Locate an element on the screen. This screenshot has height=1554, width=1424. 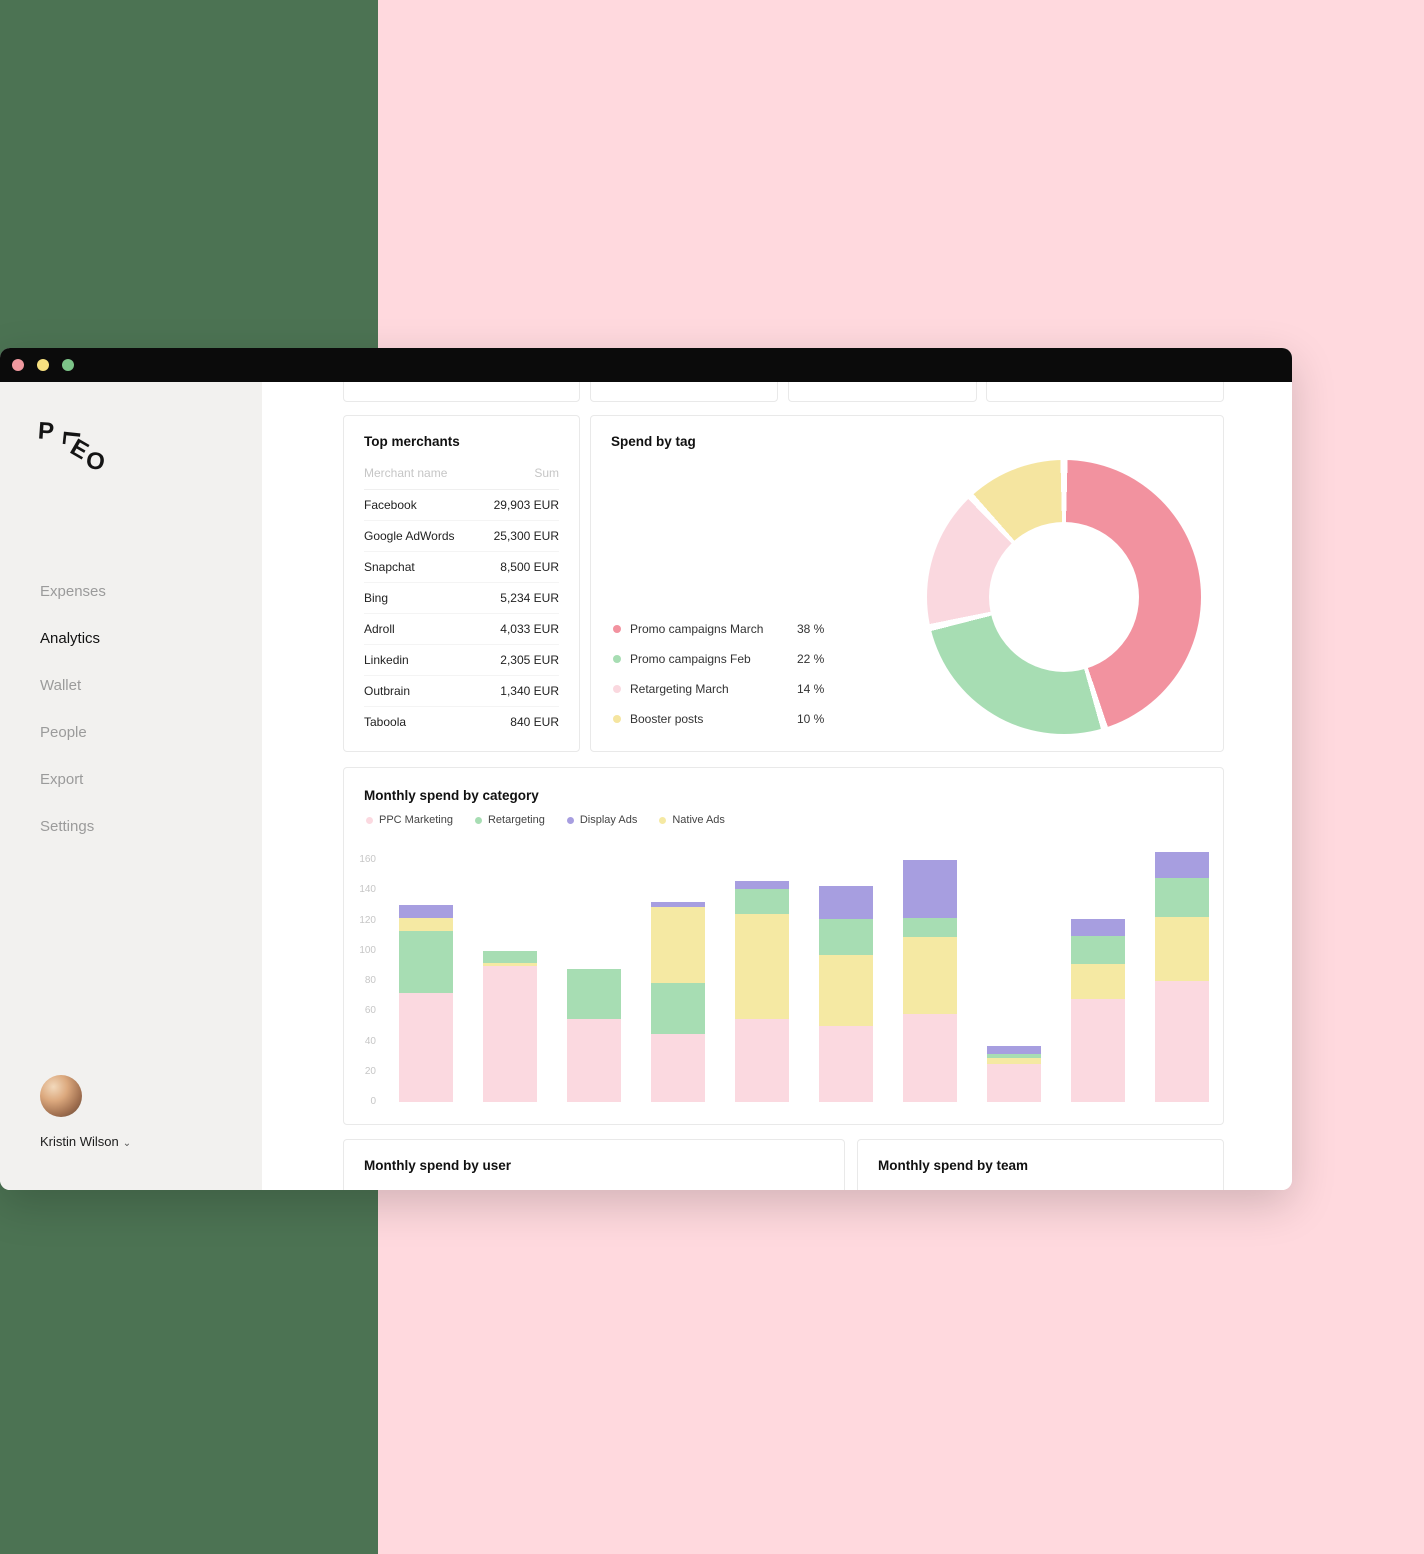
tag-legend-percent: 22 % is located at coordinates (811, 659).